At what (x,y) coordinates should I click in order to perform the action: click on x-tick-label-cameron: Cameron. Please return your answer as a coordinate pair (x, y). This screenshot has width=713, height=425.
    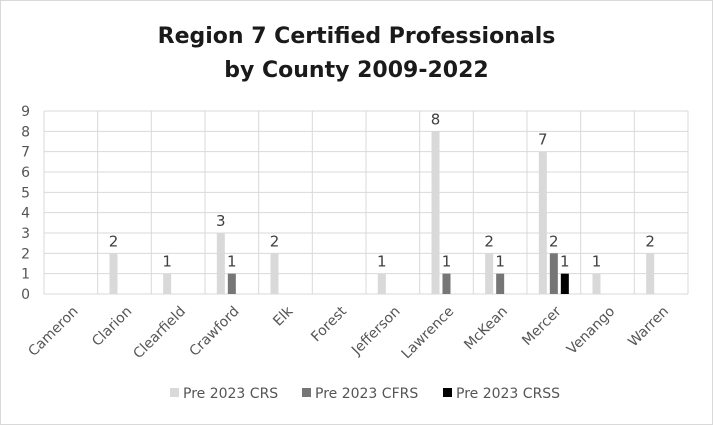
    Looking at the image, I should click on (53, 332).